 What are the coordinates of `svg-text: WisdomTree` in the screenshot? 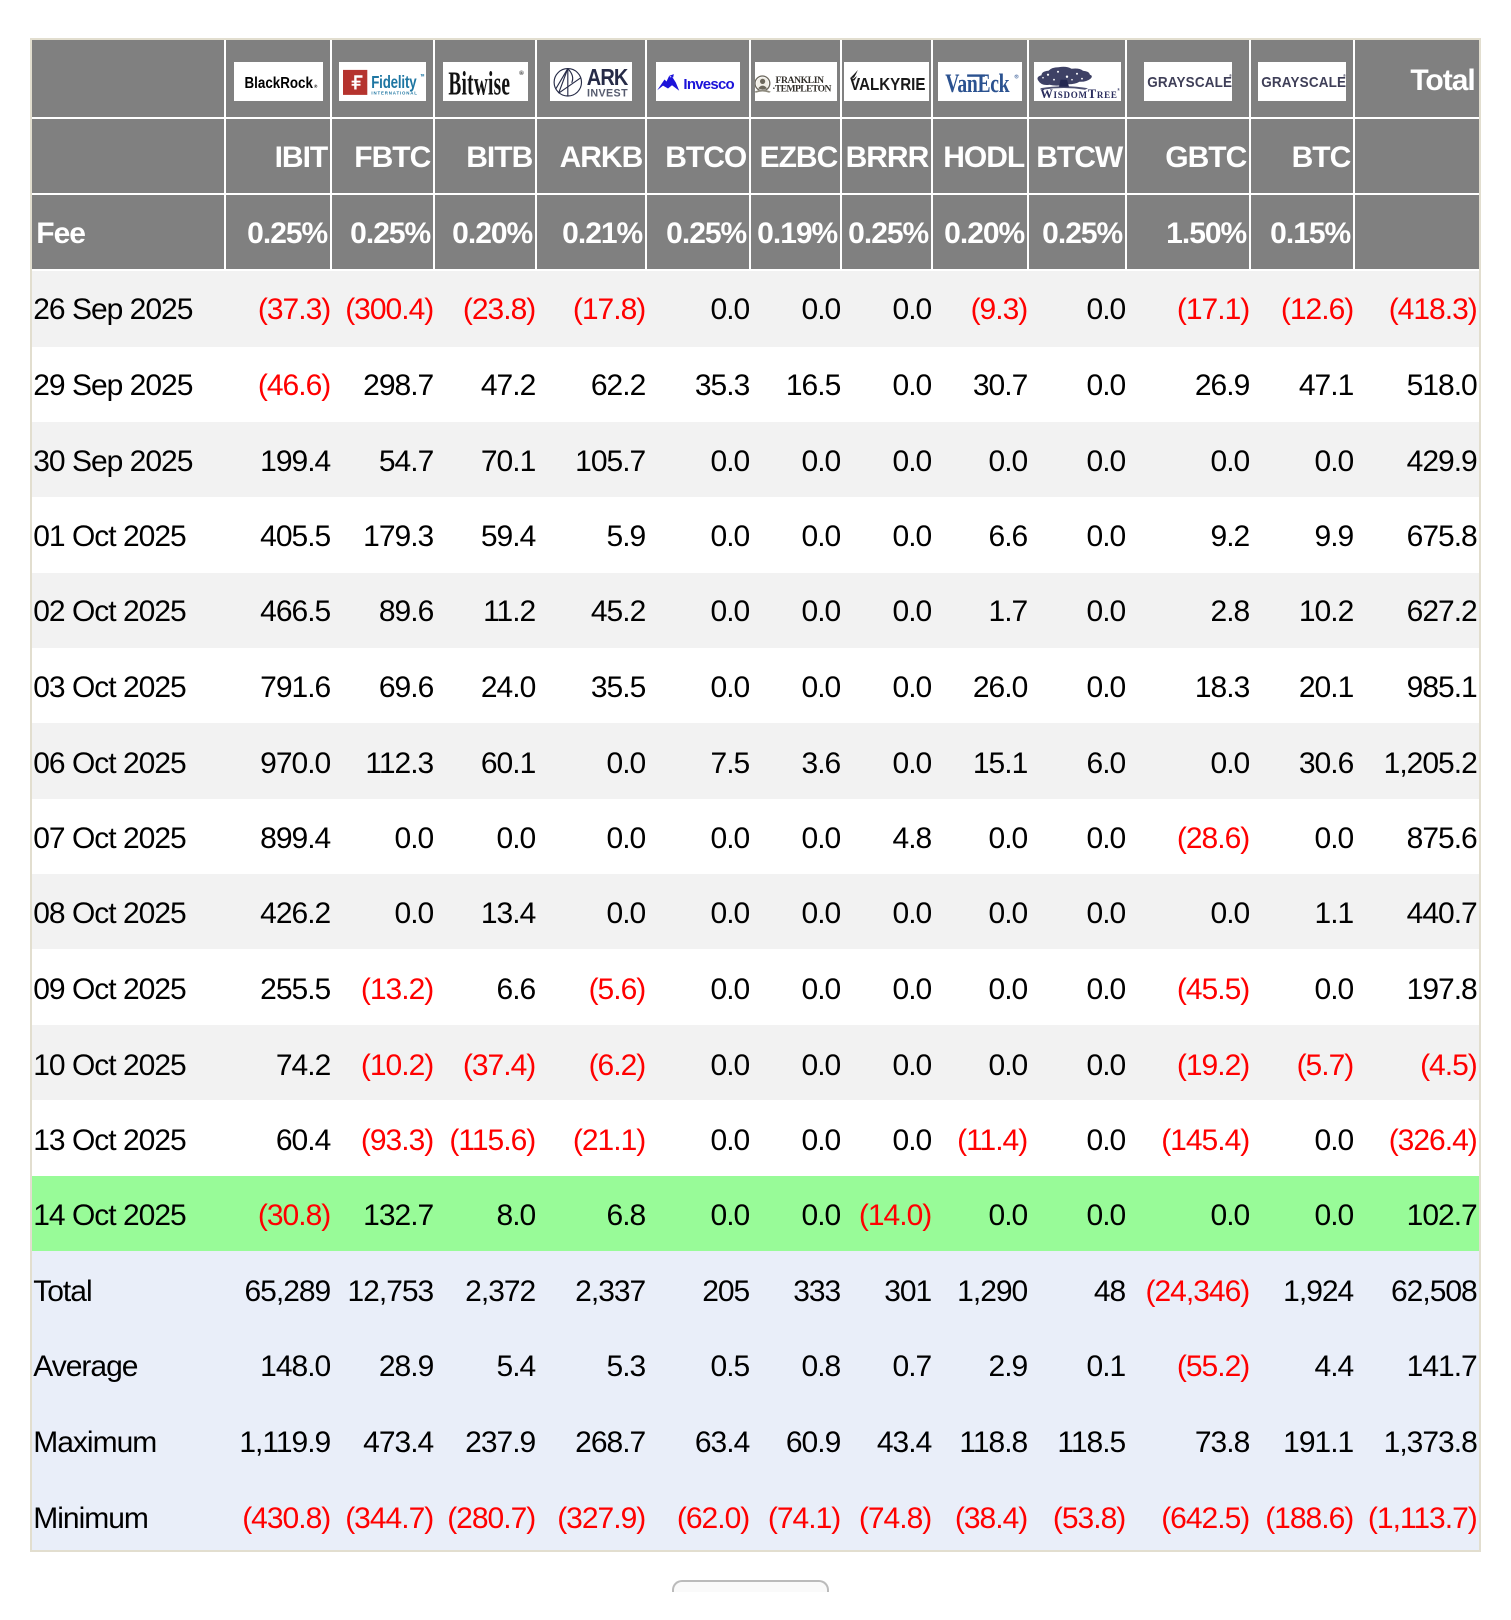 It's located at (1078, 94).